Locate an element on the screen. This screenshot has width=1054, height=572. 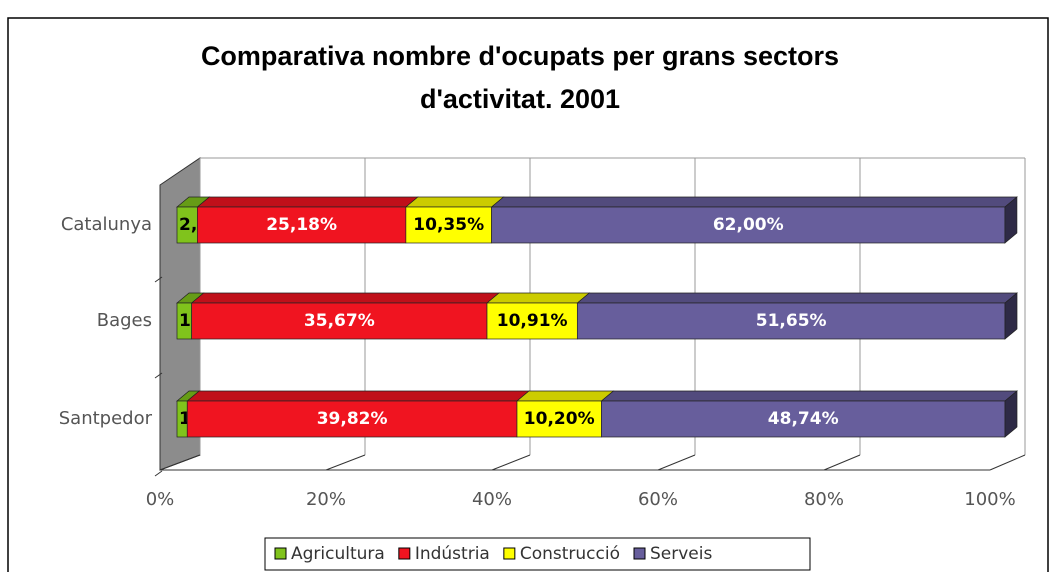
y-tick-label: Santpedor is located at coordinates (106, 418).